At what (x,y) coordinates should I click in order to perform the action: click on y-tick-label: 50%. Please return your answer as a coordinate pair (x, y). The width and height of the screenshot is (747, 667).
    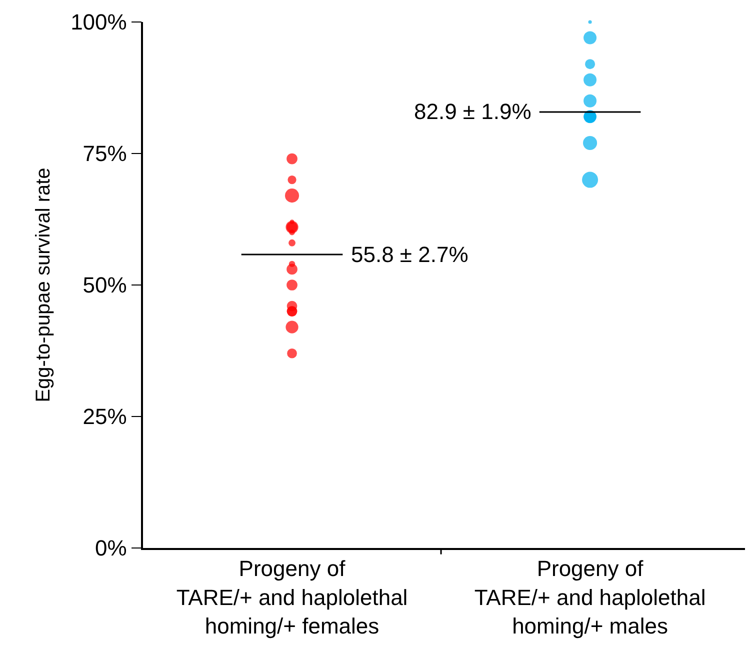
    Looking at the image, I should click on (104, 285).